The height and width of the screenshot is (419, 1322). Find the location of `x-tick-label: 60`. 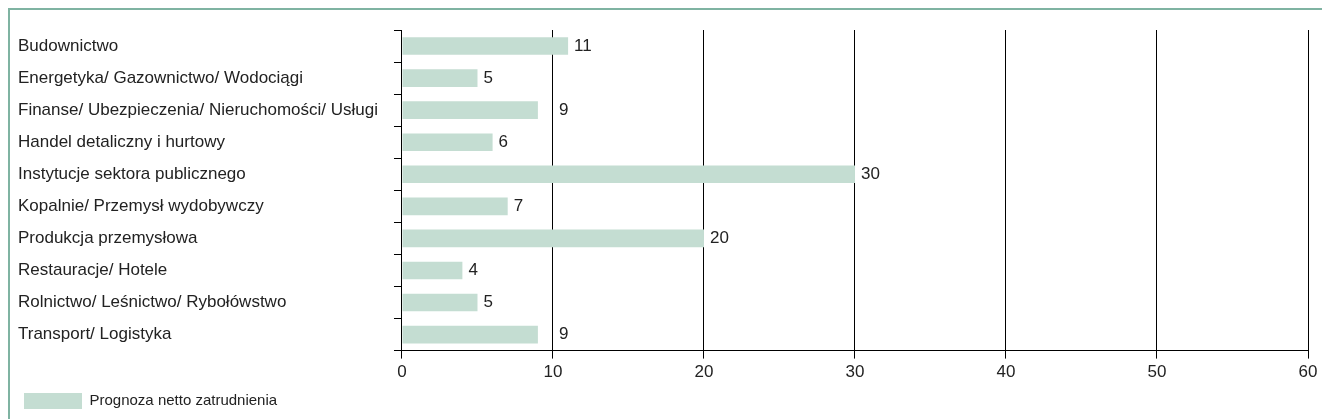

x-tick-label: 60 is located at coordinates (1308, 372).